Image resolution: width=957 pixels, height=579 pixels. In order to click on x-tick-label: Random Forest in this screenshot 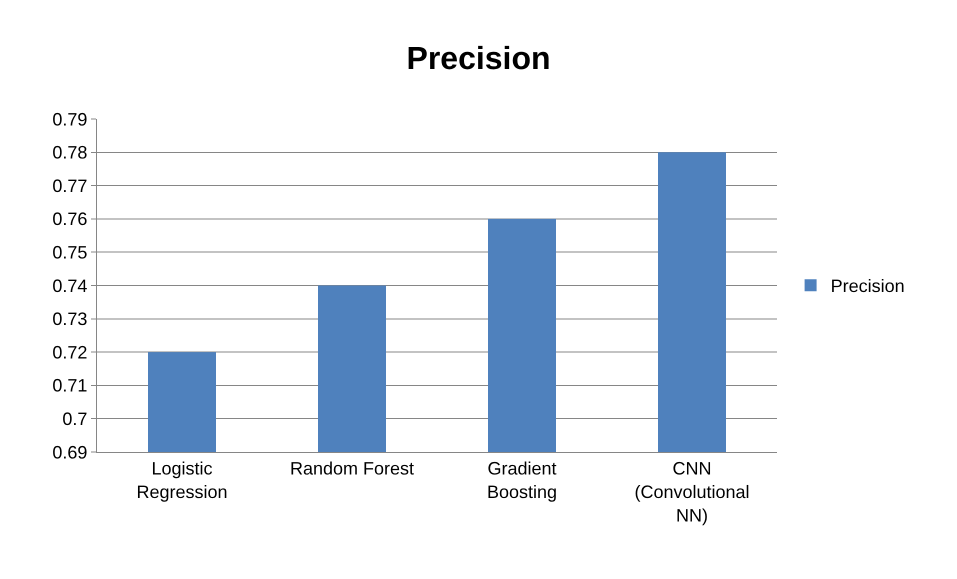, I will do `click(352, 468)`.